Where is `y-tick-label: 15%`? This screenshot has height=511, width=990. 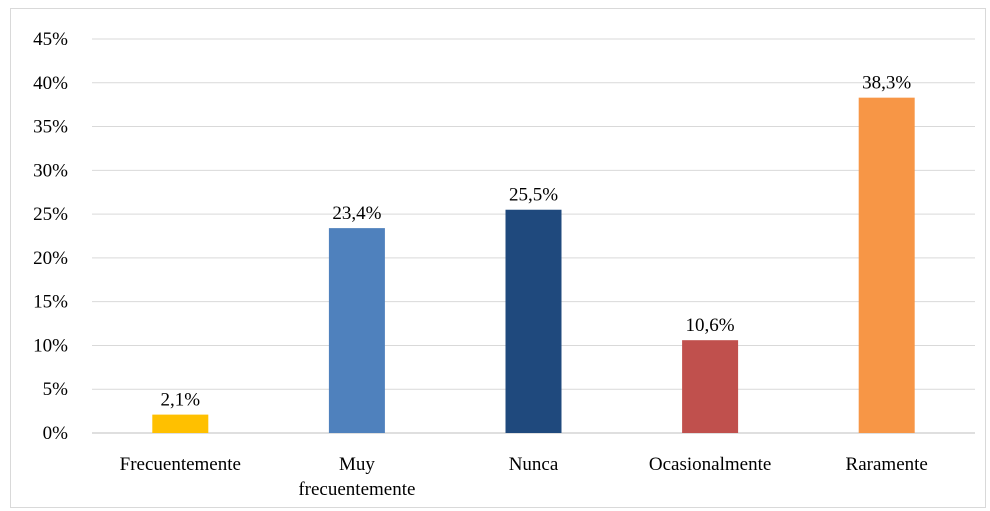
y-tick-label: 15% is located at coordinates (50, 302).